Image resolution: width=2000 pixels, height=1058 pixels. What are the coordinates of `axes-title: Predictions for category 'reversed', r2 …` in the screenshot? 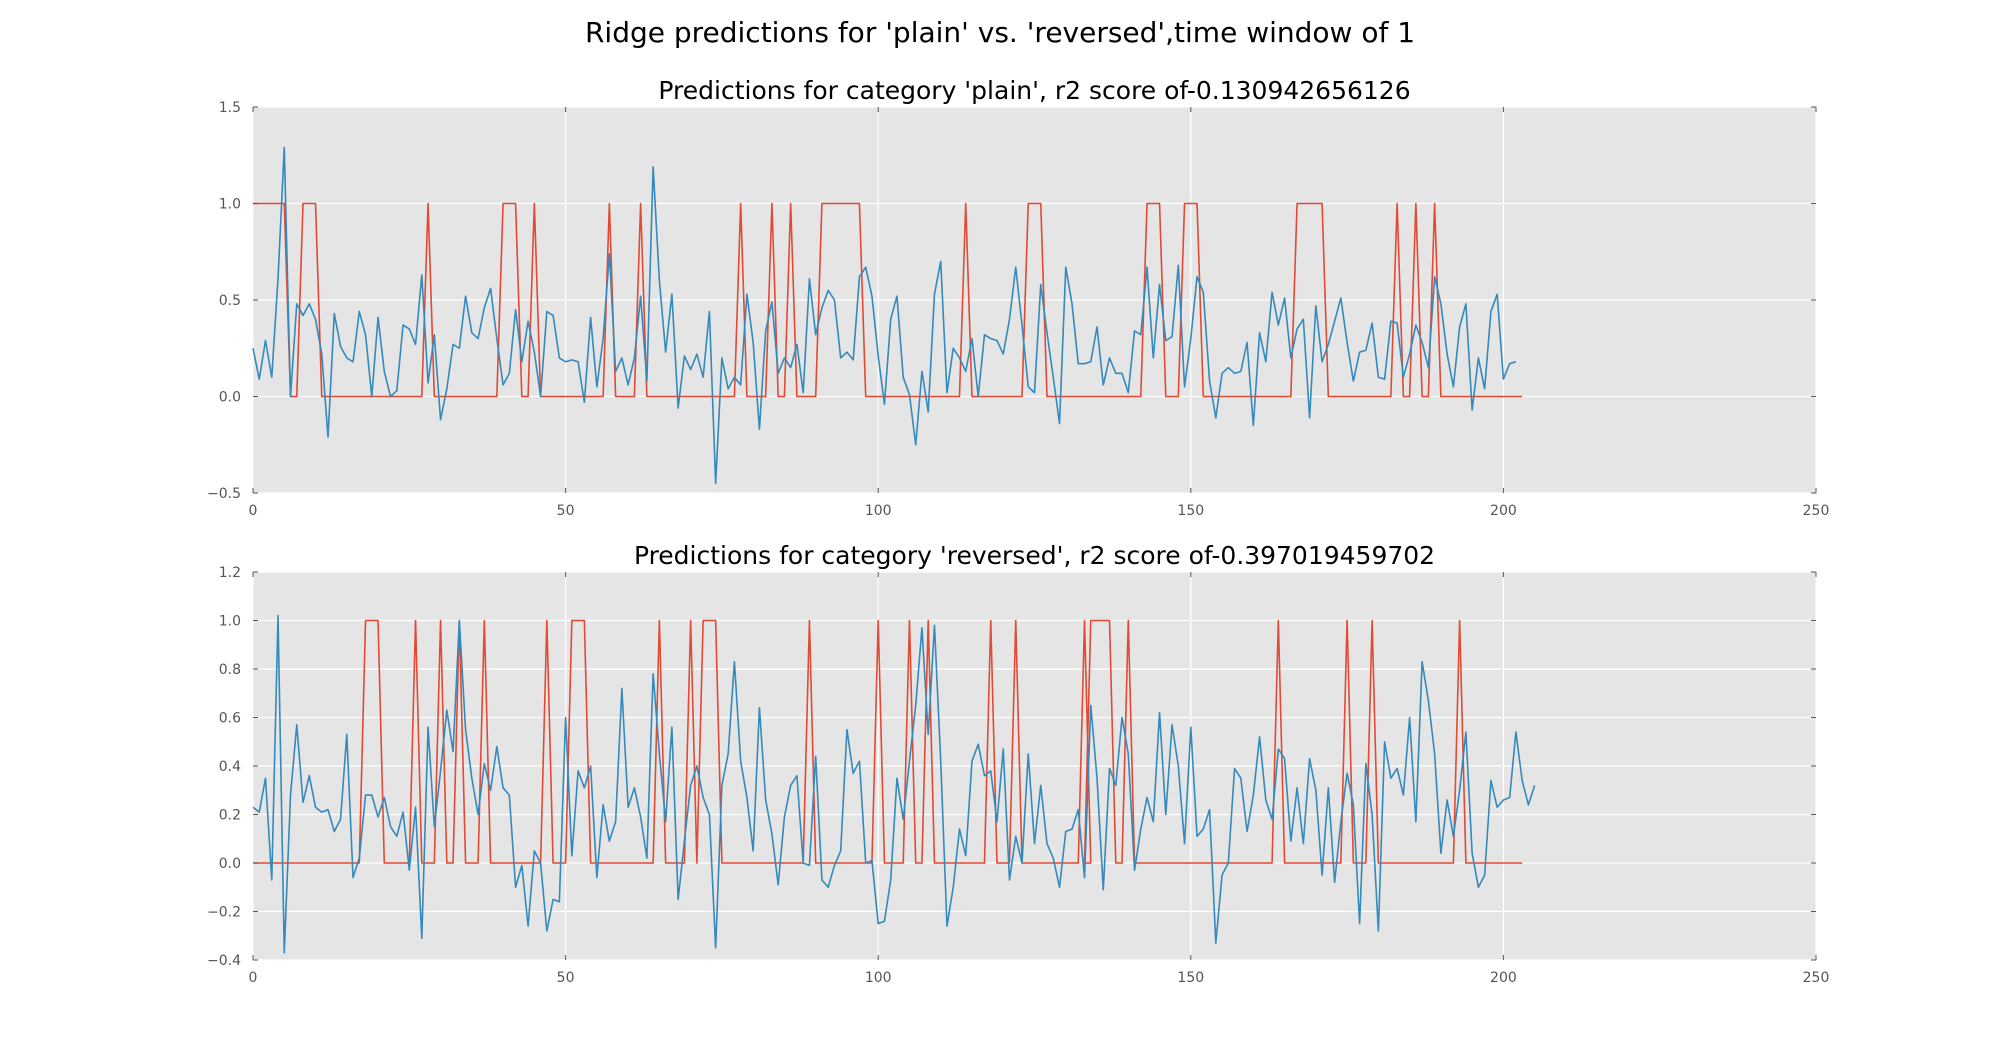 It's located at (1034, 555).